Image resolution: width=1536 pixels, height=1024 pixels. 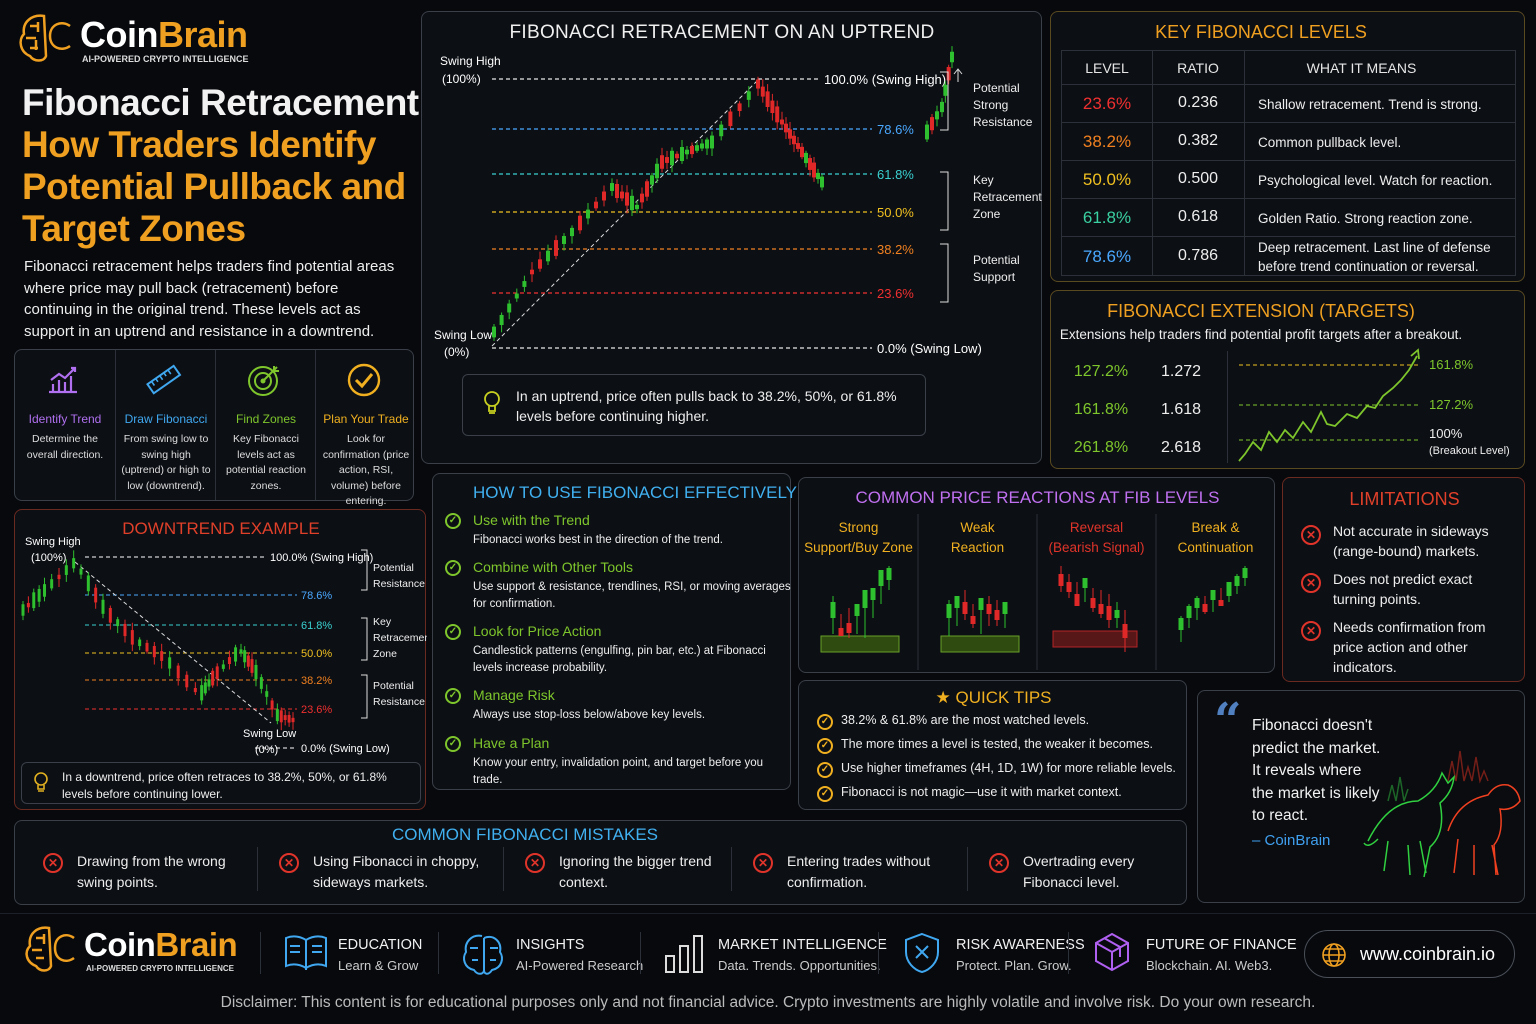 What do you see at coordinates (269, 734) in the screenshot?
I see `swing-low-label: Swing Low` at bounding box center [269, 734].